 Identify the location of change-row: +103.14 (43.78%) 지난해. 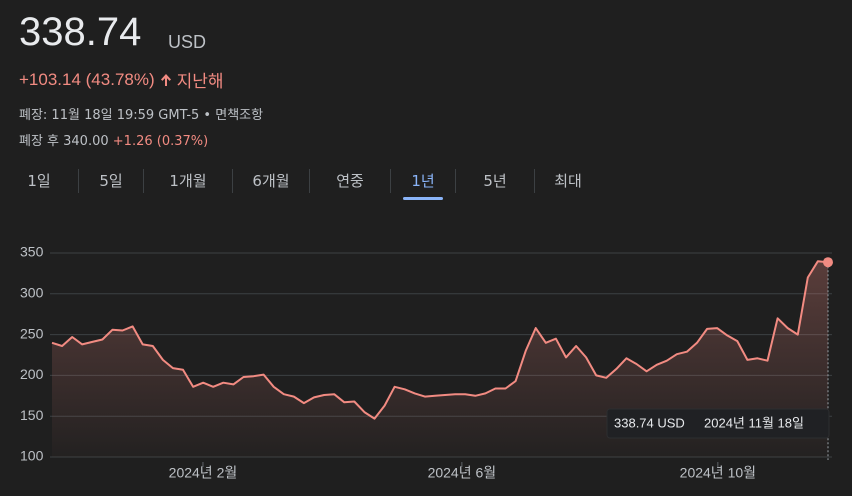
(121, 79).